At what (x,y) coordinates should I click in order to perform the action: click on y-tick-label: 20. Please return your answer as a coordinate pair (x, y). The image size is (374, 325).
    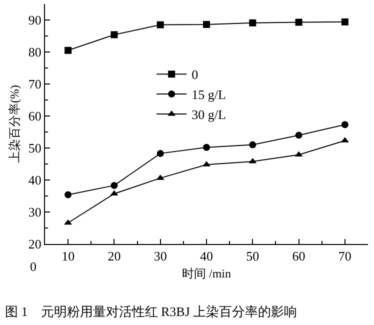
    Looking at the image, I should click on (35, 244).